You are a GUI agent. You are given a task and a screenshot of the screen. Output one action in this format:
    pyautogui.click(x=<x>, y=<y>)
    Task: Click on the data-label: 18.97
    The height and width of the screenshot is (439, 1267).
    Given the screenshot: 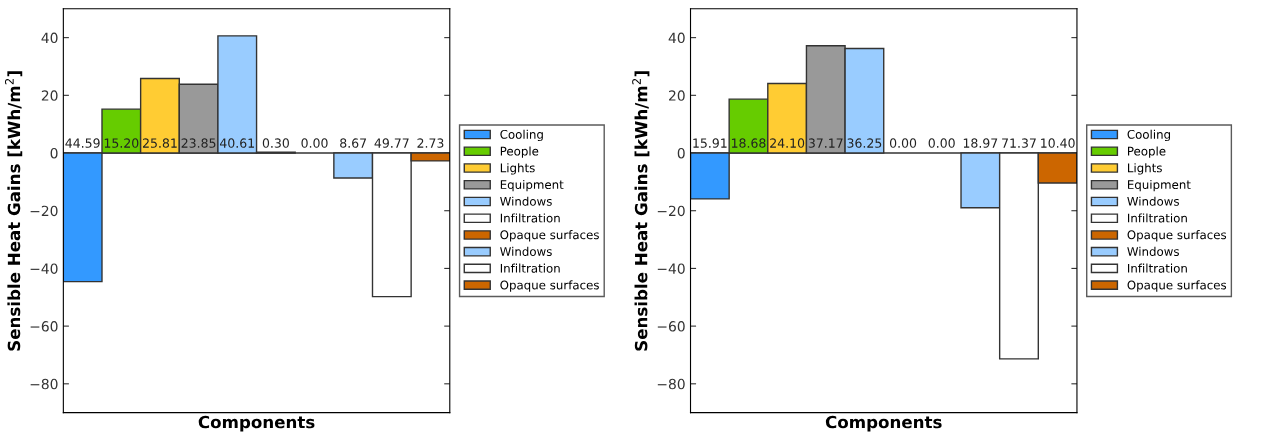 What is the action you would take?
    pyautogui.click(x=980, y=143)
    